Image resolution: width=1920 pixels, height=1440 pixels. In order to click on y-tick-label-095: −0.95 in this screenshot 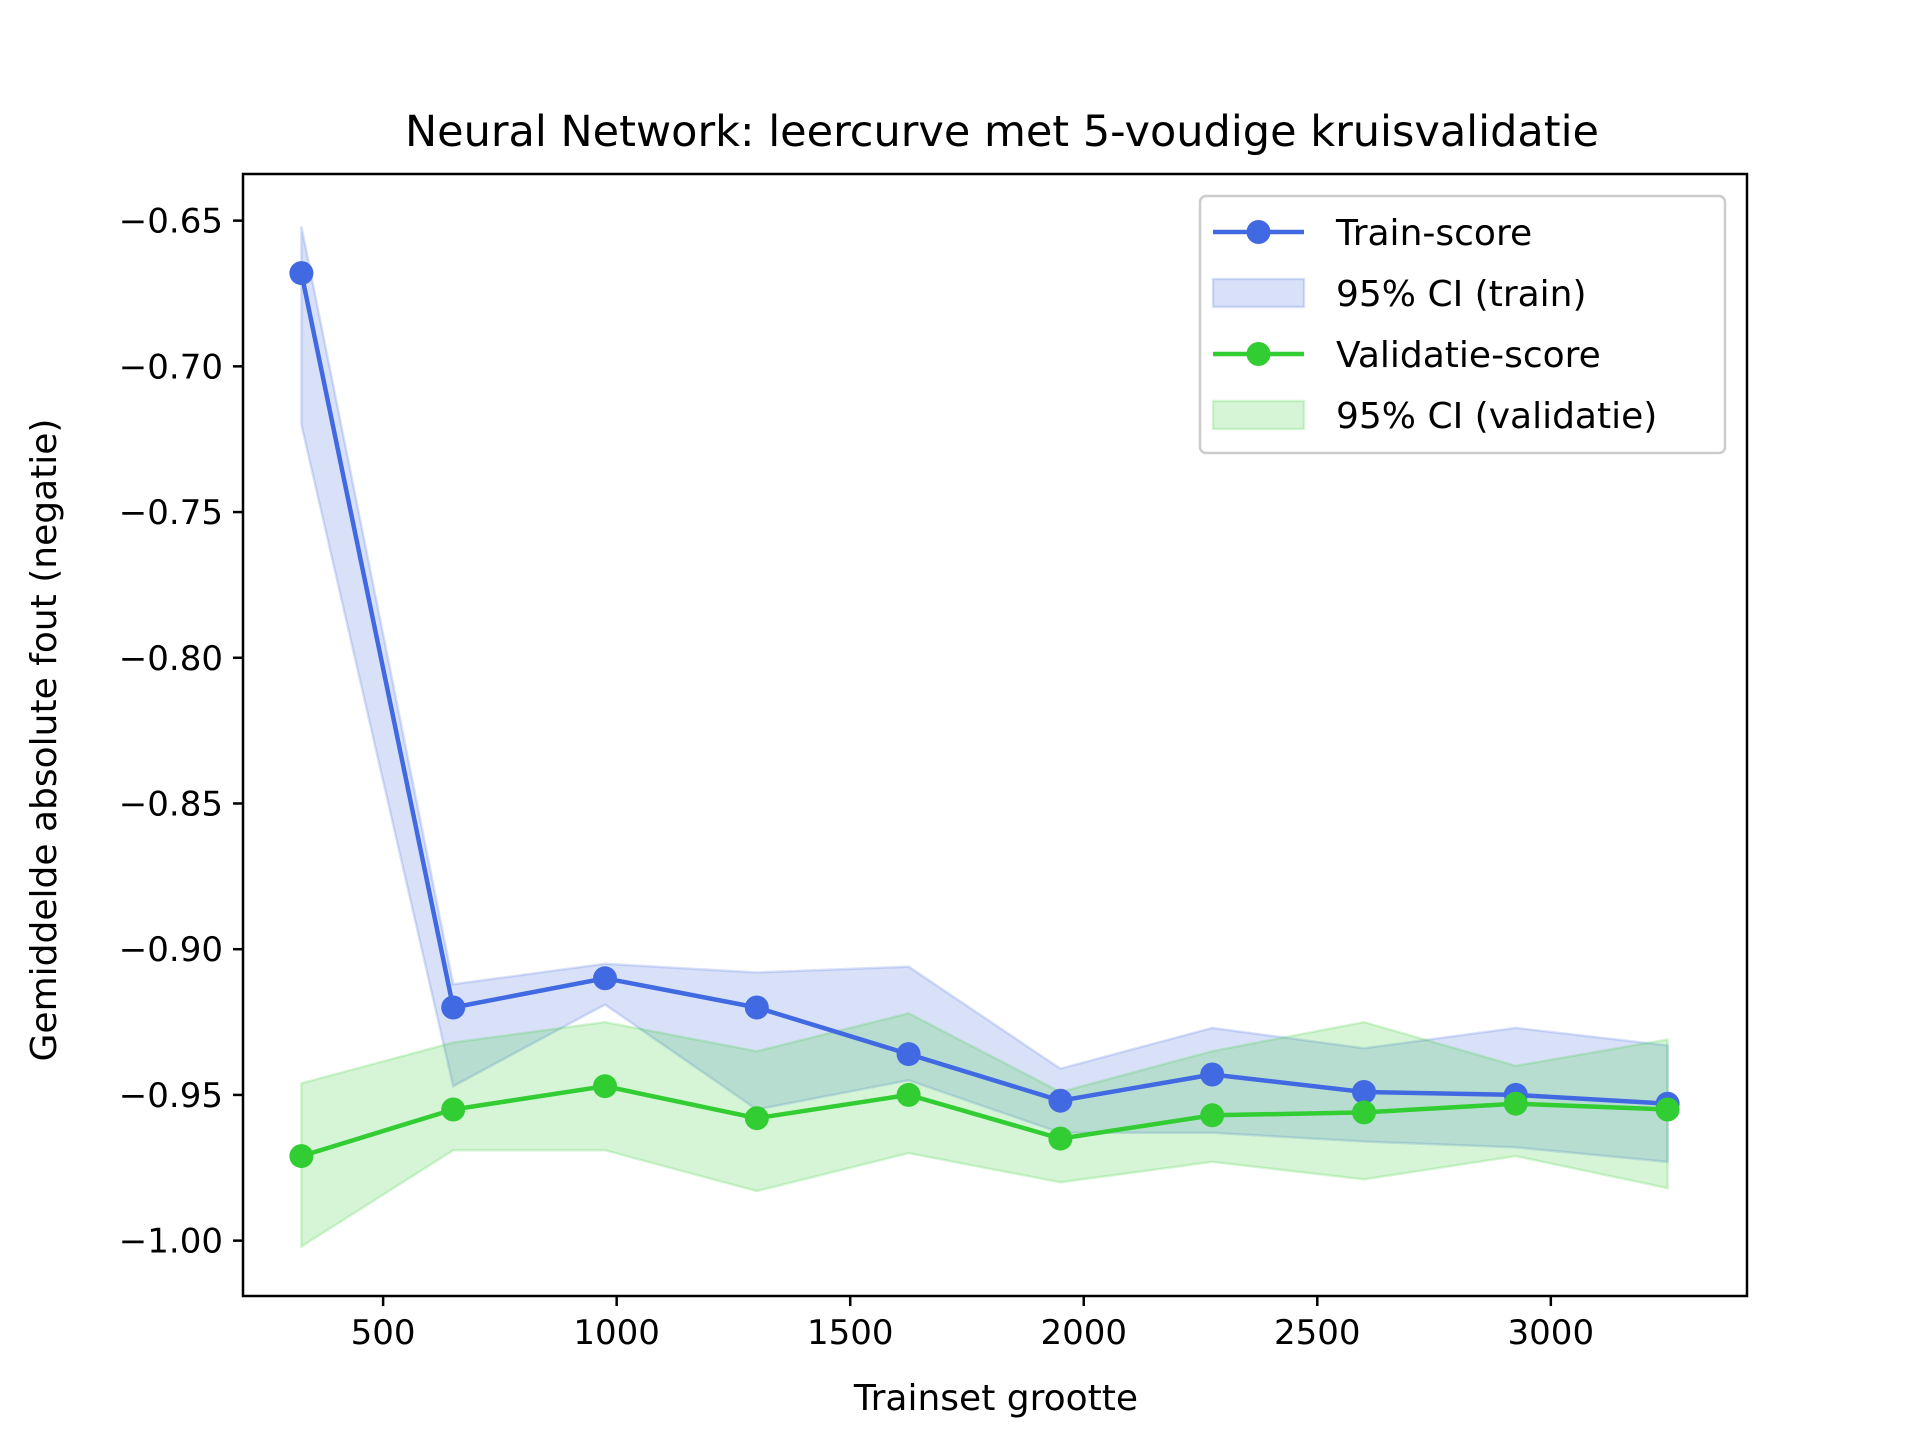, I will do `click(171, 1096)`.